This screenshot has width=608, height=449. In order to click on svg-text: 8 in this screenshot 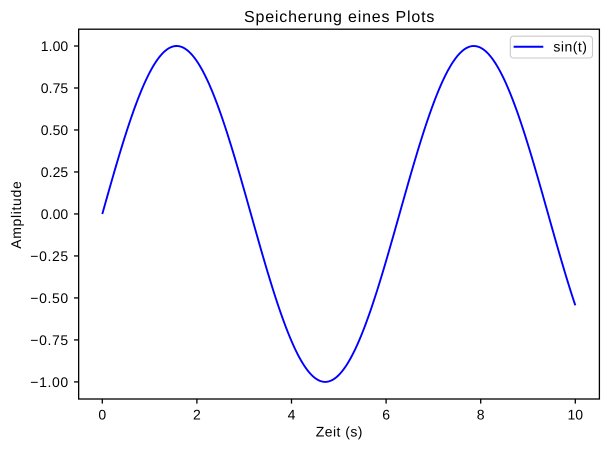, I will do `click(481, 415)`.